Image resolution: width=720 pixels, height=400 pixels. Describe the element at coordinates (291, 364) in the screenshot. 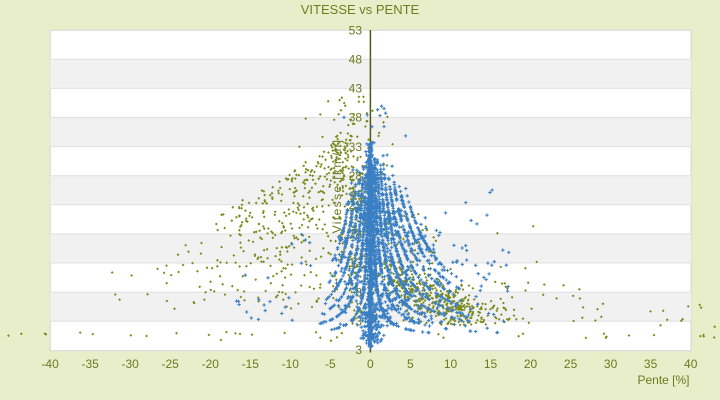

I see `svg-text: -10` at that location.